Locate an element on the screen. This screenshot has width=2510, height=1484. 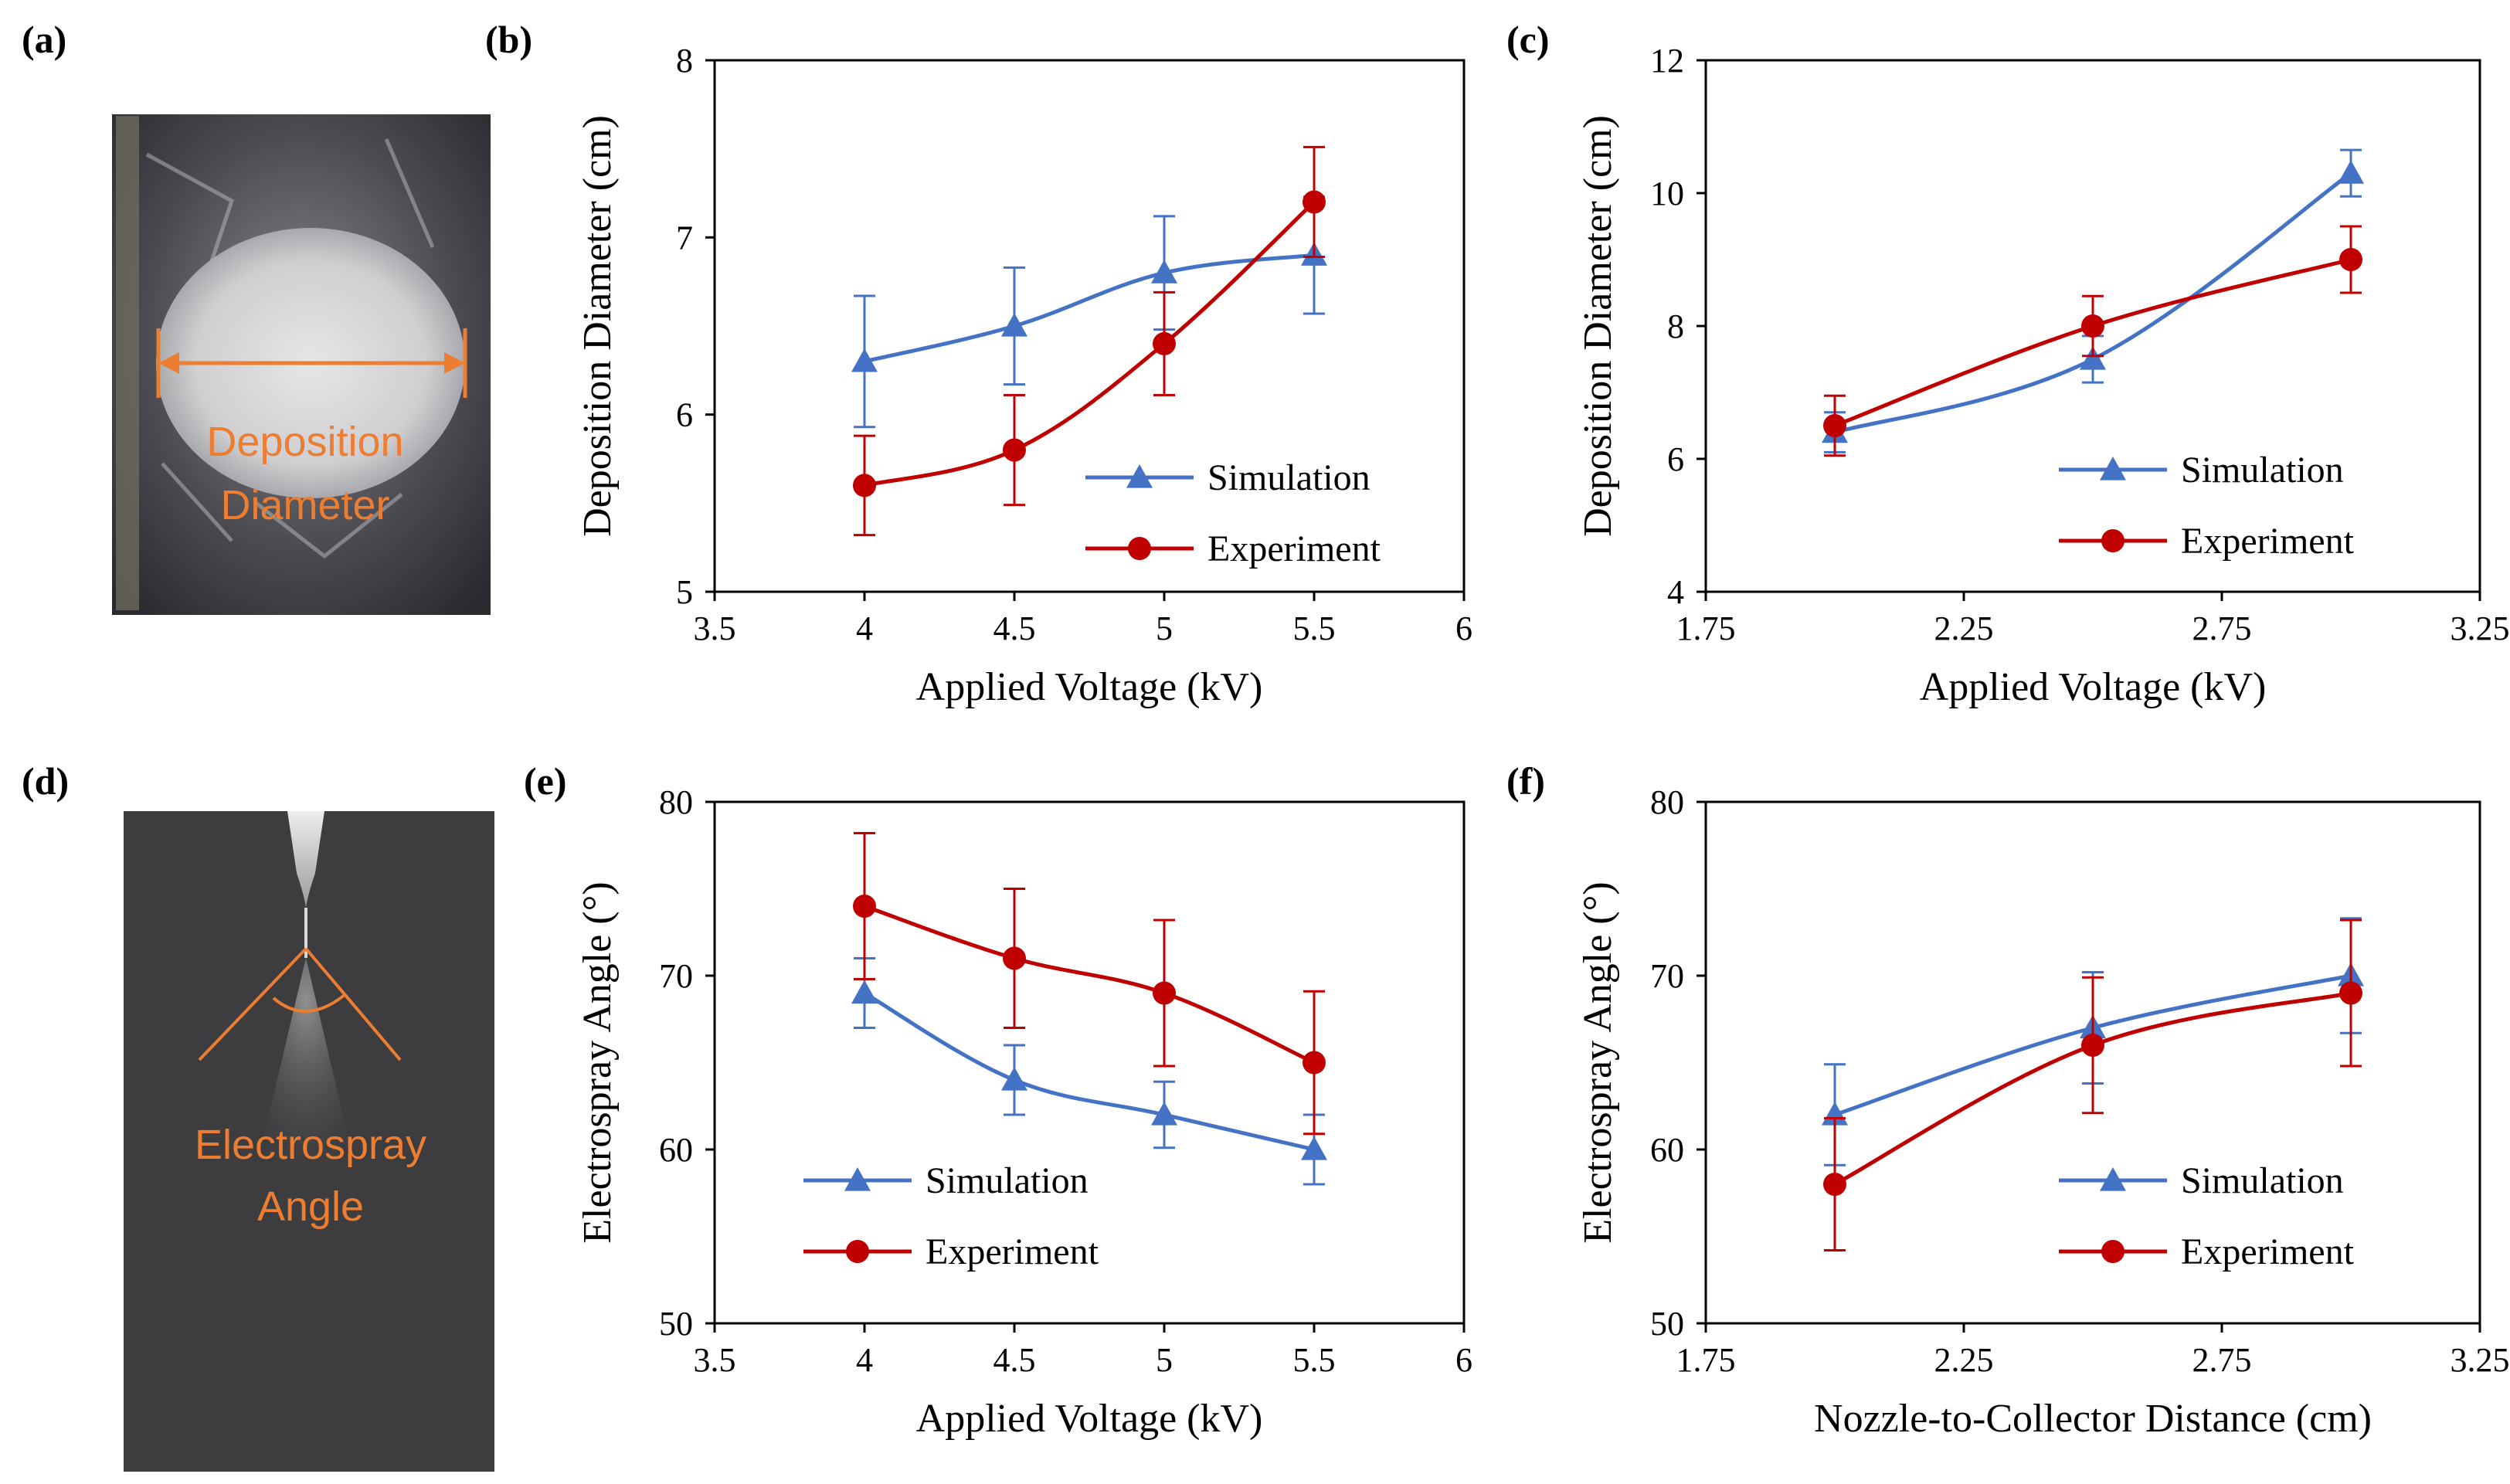
taylor-cone is located at coordinates (305, 859).